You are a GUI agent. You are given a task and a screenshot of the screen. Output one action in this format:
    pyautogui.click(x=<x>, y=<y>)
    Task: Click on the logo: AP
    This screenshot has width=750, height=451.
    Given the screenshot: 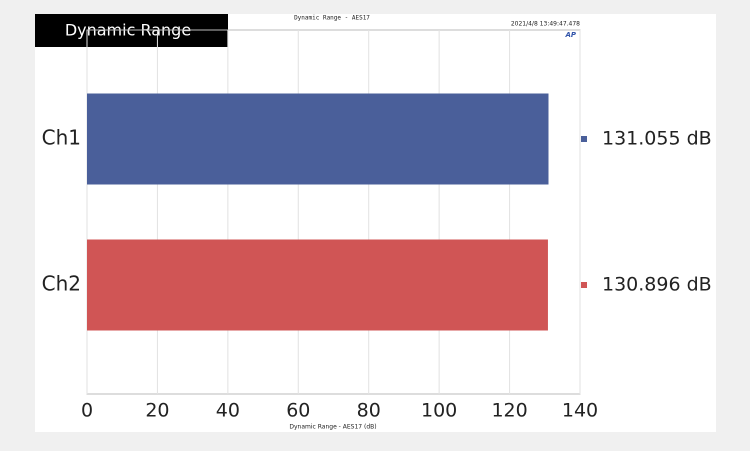 What is the action you would take?
    pyautogui.click(x=570, y=35)
    